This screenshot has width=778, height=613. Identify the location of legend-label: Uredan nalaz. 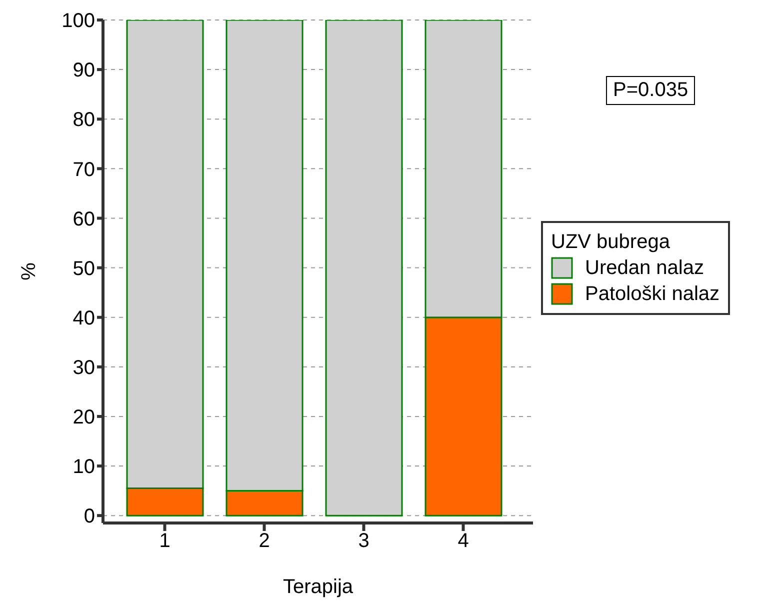
(644, 268).